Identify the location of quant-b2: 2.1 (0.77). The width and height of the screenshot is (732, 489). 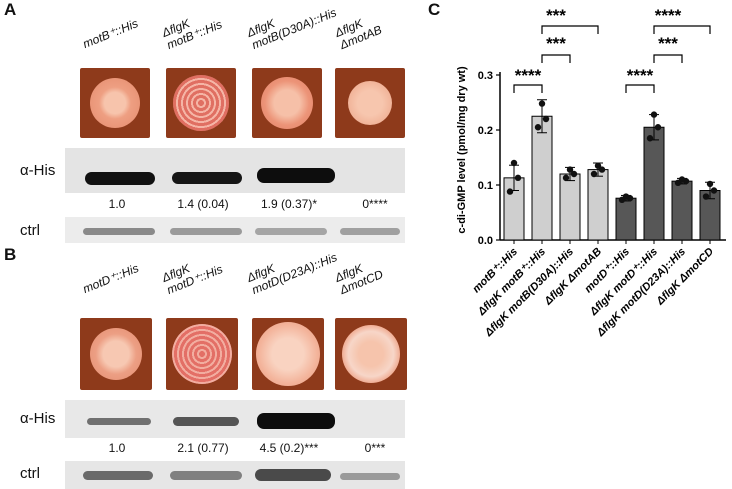
(203, 448).